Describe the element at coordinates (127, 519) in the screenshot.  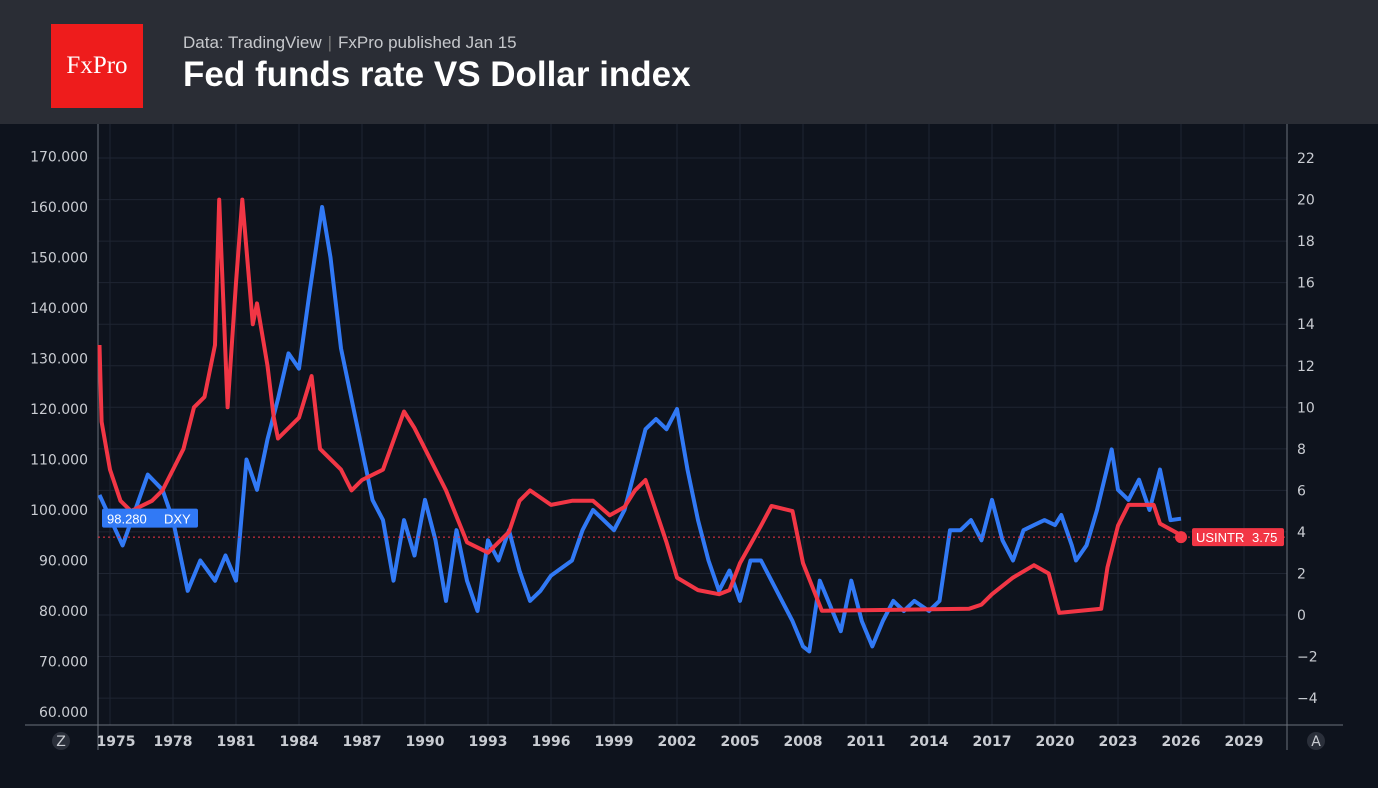
I see `dxy-last-value: 98.280` at that location.